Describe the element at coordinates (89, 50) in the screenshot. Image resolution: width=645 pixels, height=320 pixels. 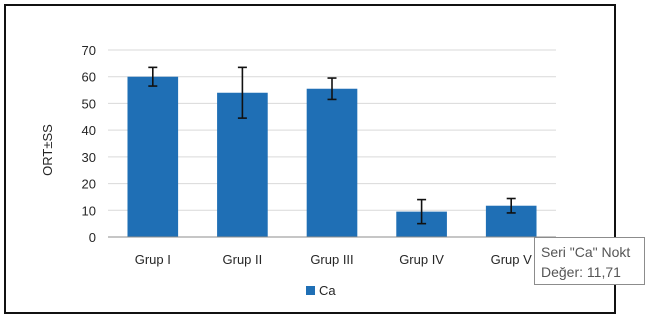
I see `y-tick-label: 70` at that location.